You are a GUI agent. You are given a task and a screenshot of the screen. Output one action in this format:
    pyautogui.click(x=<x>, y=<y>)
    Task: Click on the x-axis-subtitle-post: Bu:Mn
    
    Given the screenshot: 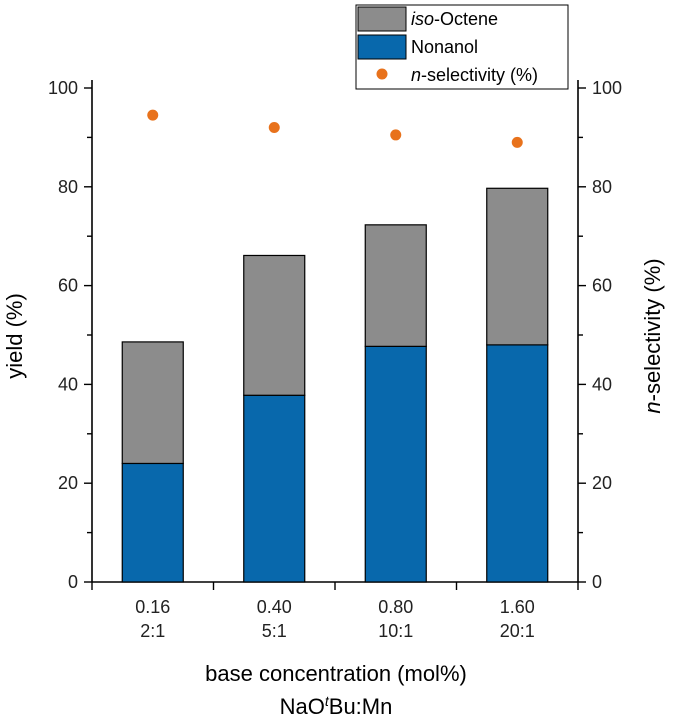 What is the action you would take?
    pyautogui.click(x=361, y=706)
    